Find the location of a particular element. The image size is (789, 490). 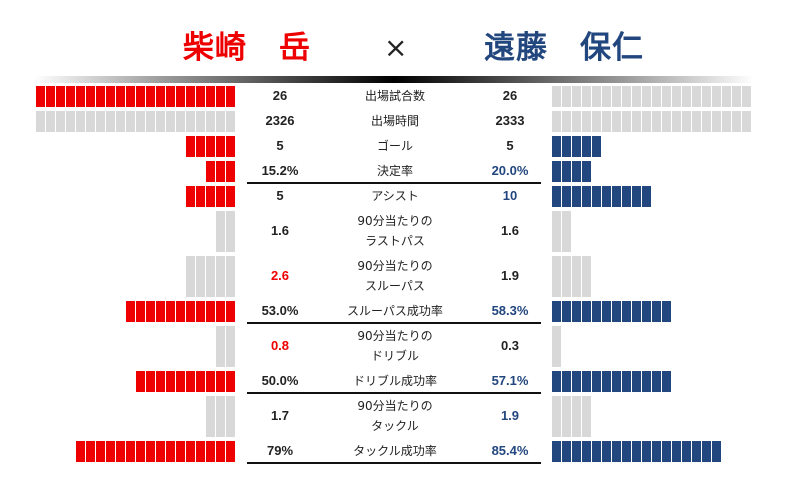

stat-label-line: 出場試合数 is located at coordinates (394, 96).